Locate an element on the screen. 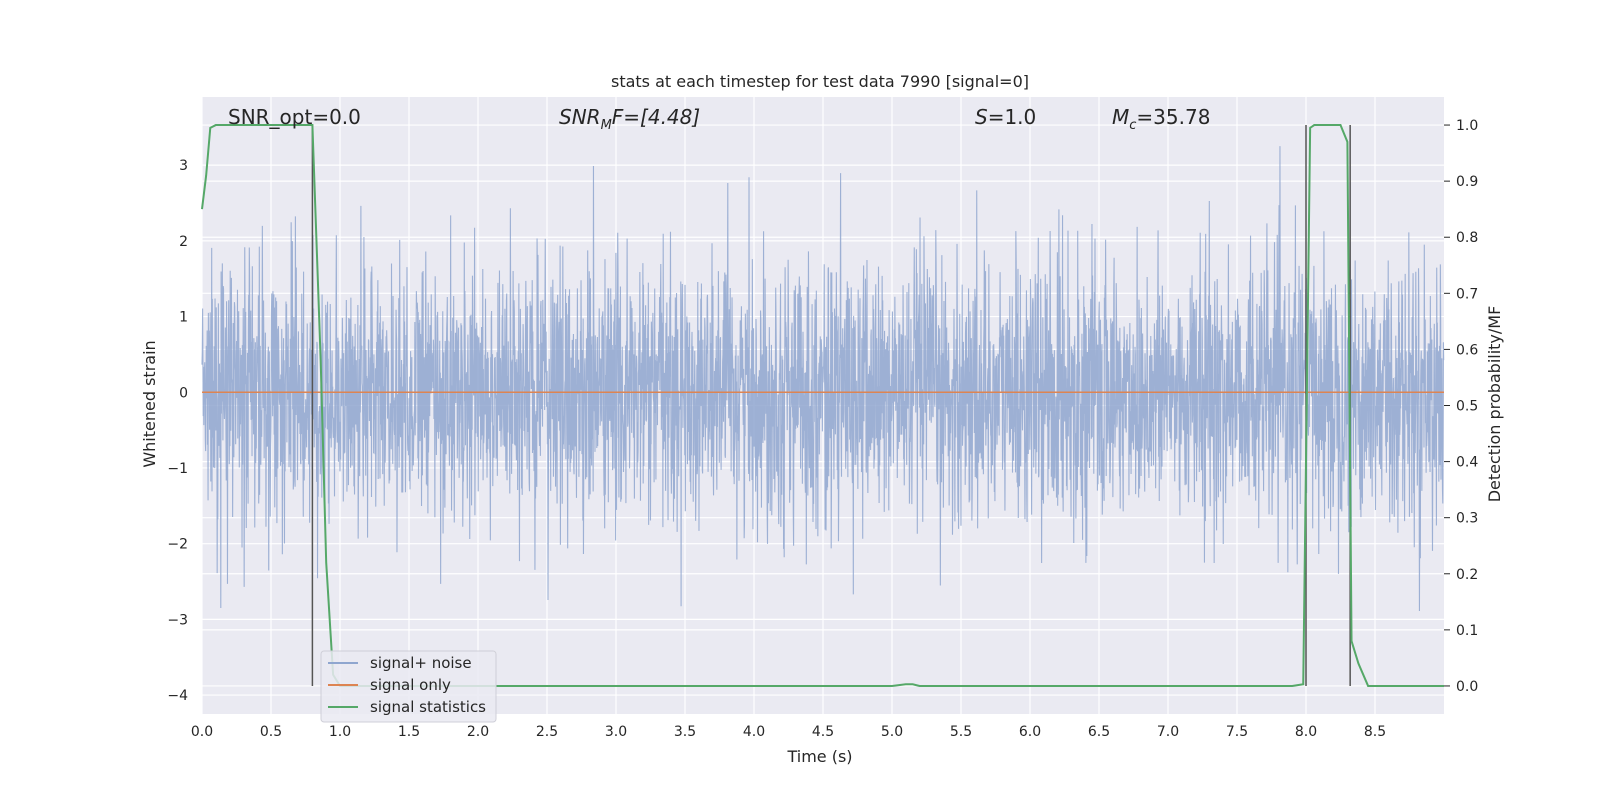 This screenshot has width=1600, height=800. y-tick-label: −4 is located at coordinates (177, 696).